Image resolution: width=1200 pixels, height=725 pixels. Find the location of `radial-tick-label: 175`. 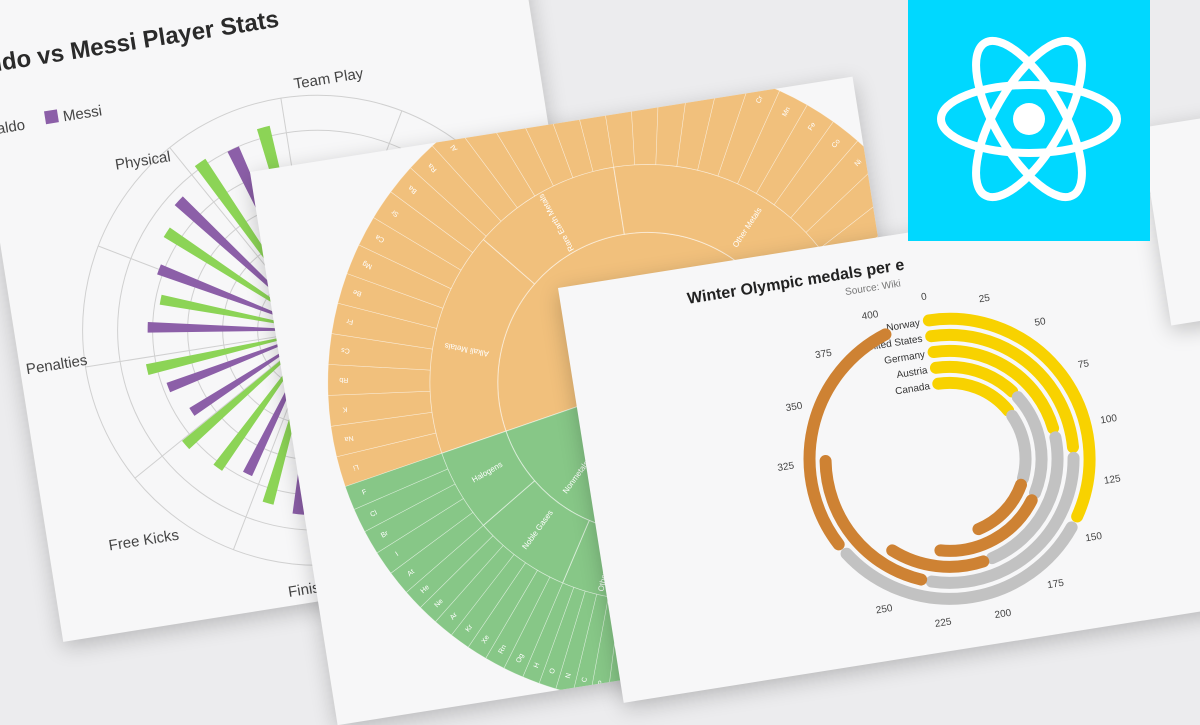

radial-tick-label: 175 is located at coordinates (1055, 585).